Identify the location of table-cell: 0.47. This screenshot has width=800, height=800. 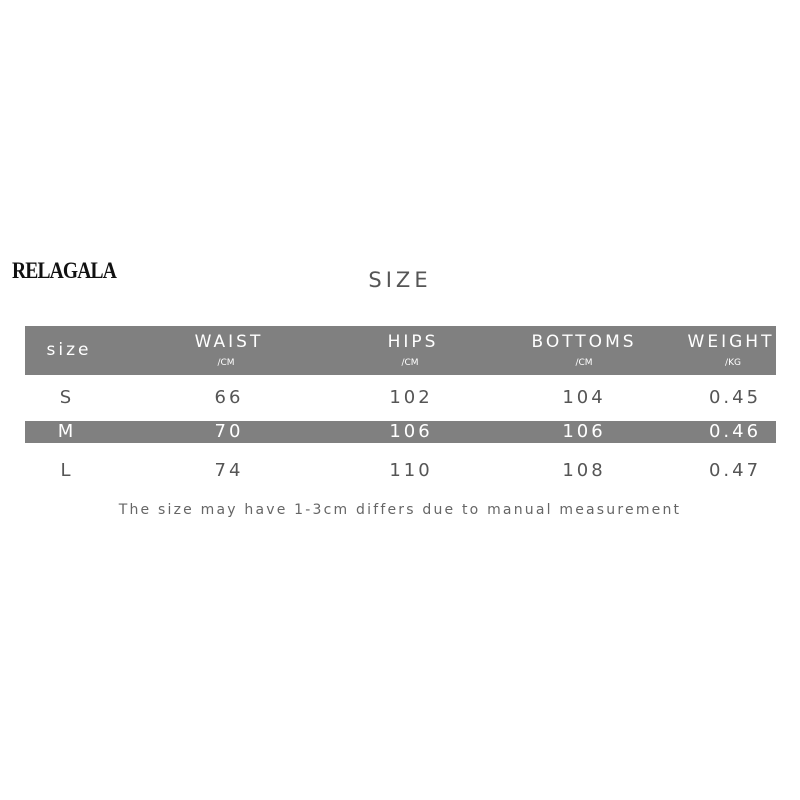
(735, 470).